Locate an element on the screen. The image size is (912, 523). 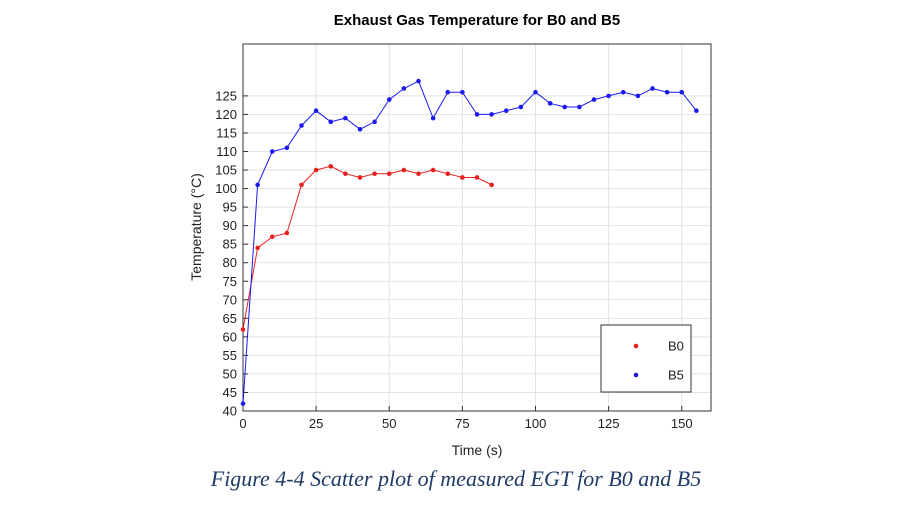
y-tick-label: 40 is located at coordinates (230, 411).